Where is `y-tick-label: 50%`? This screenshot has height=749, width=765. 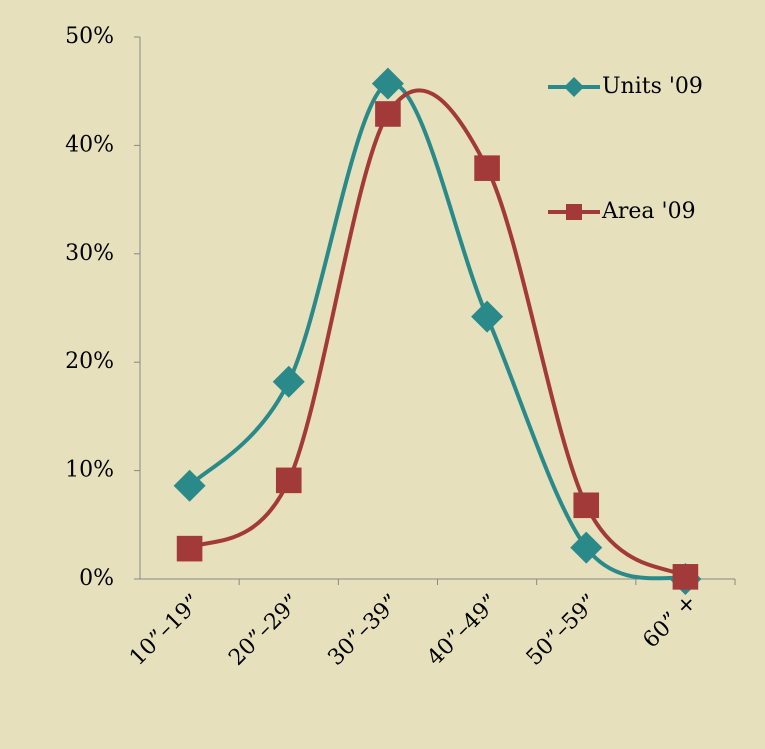 y-tick-label: 50% is located at coordinates (89, 36).